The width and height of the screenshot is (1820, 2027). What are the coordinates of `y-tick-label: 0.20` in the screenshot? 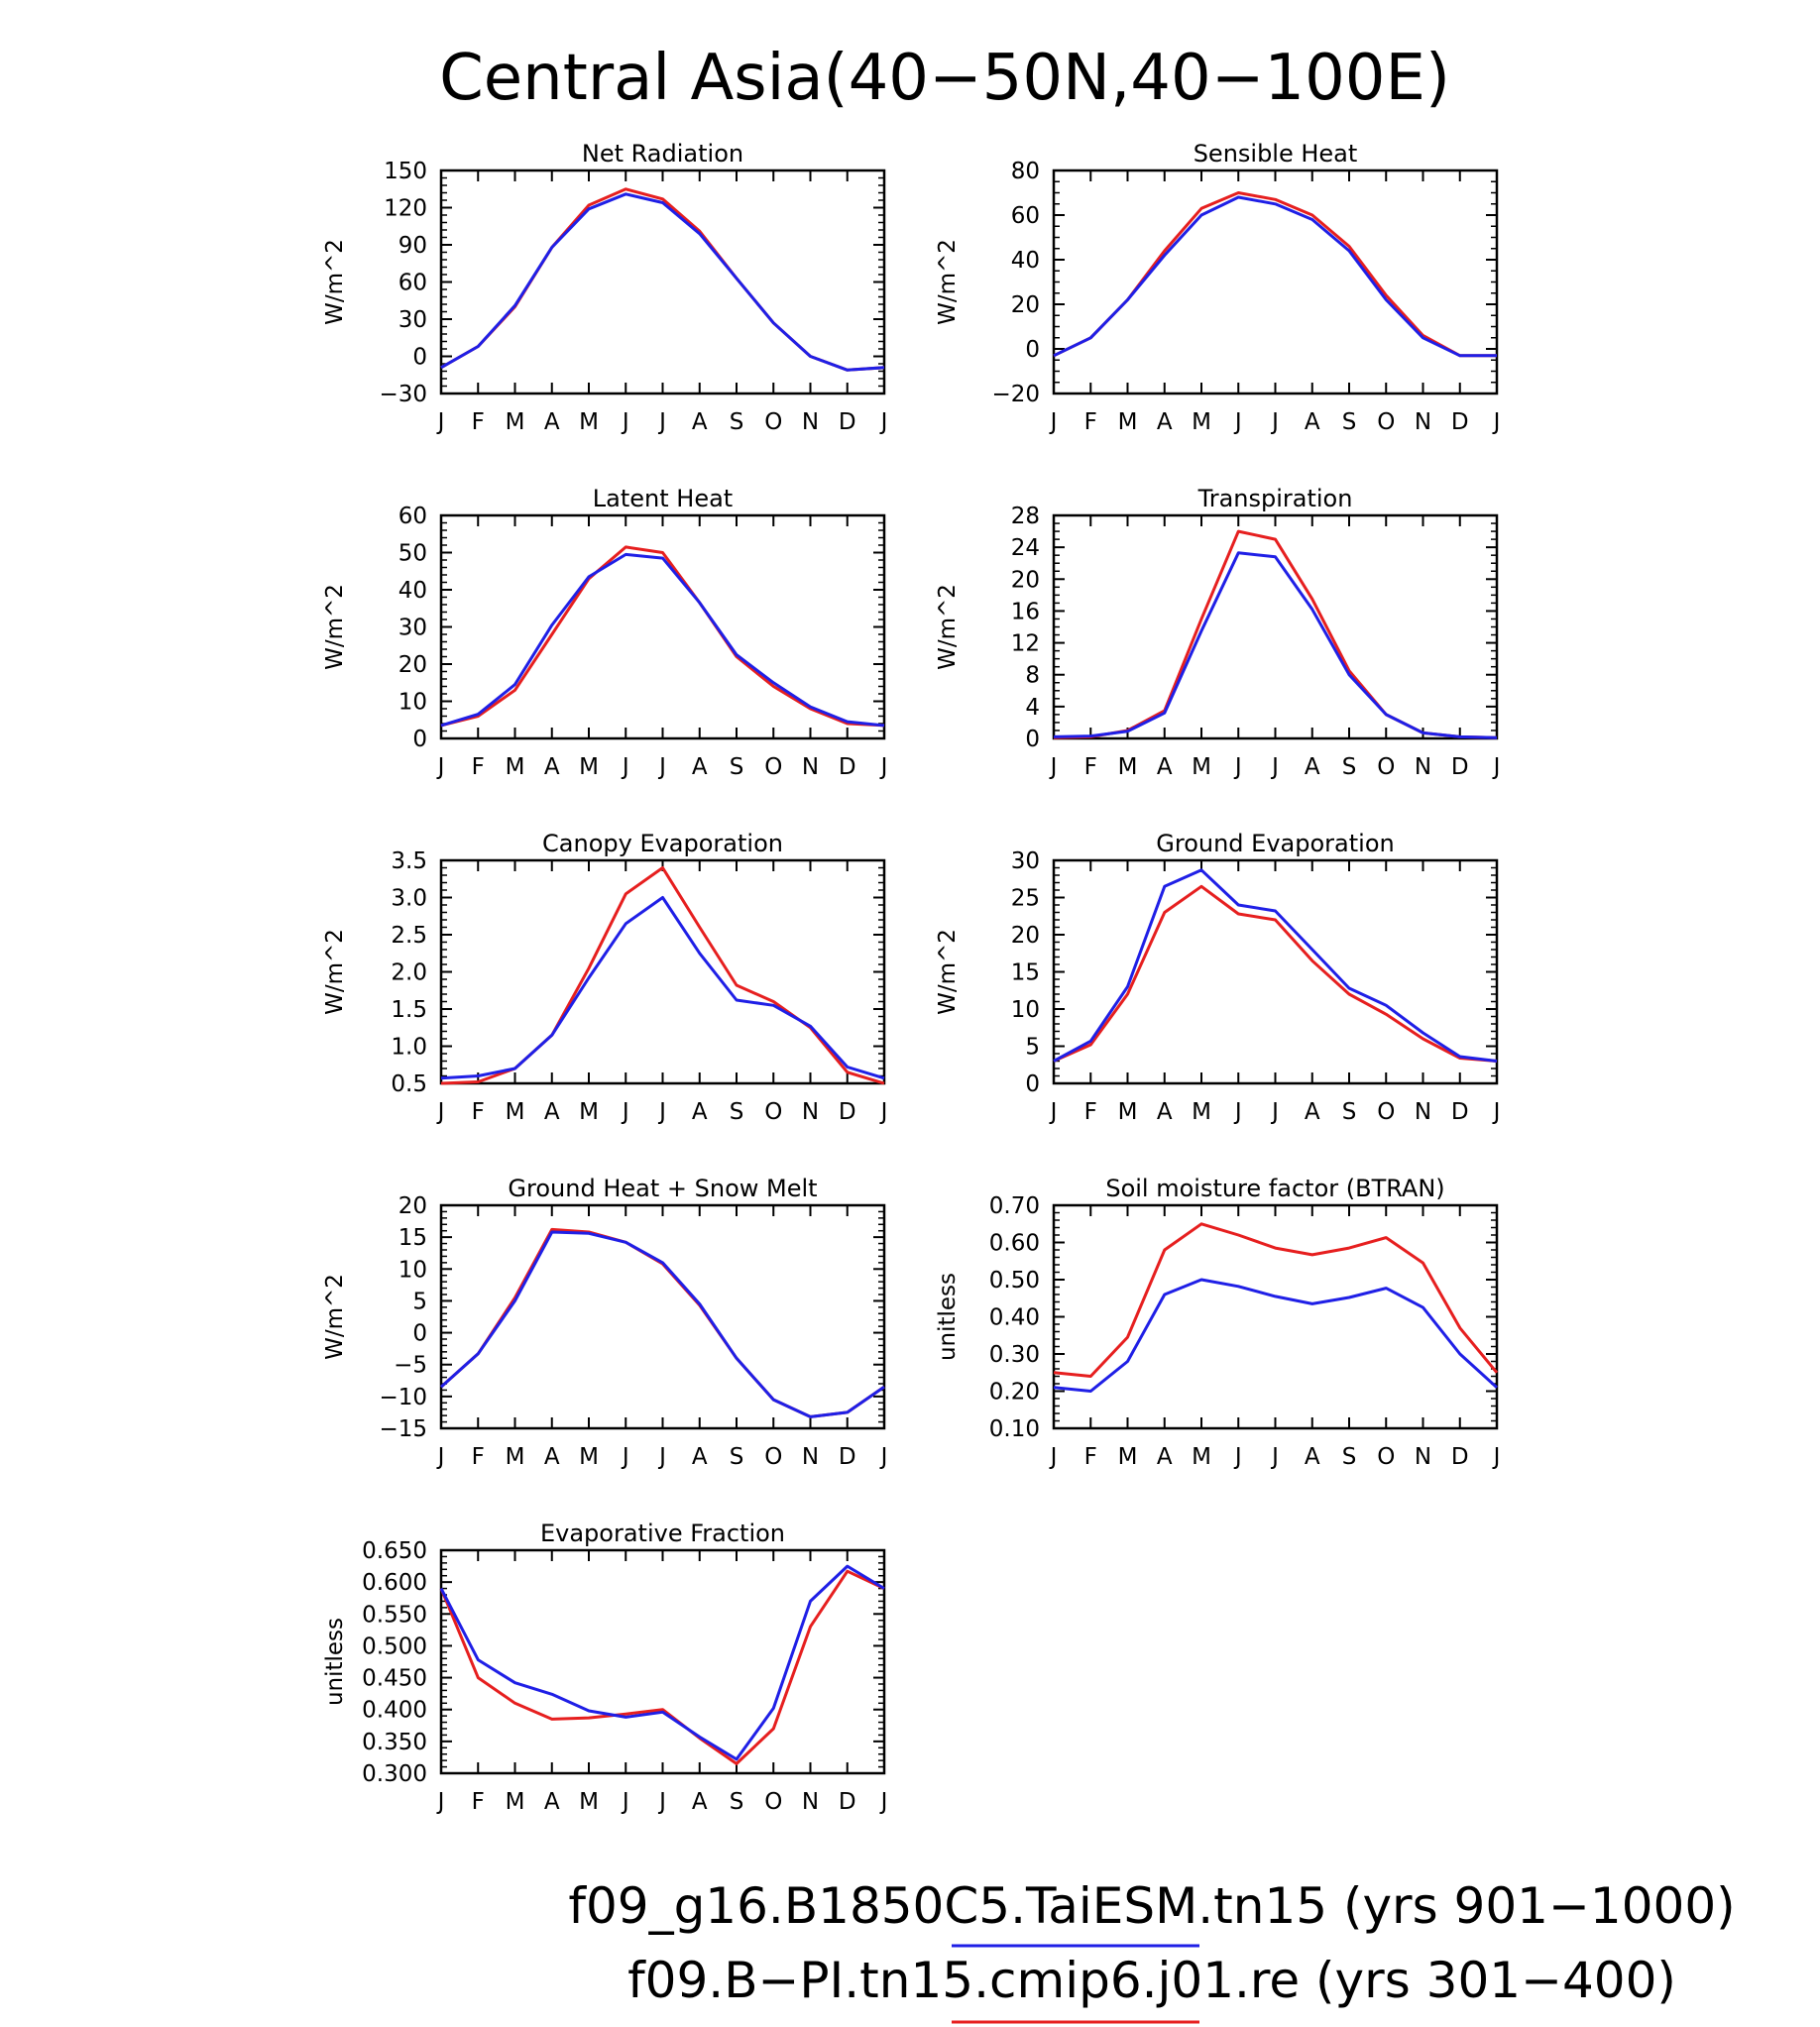 It's located at (1014, 1393).